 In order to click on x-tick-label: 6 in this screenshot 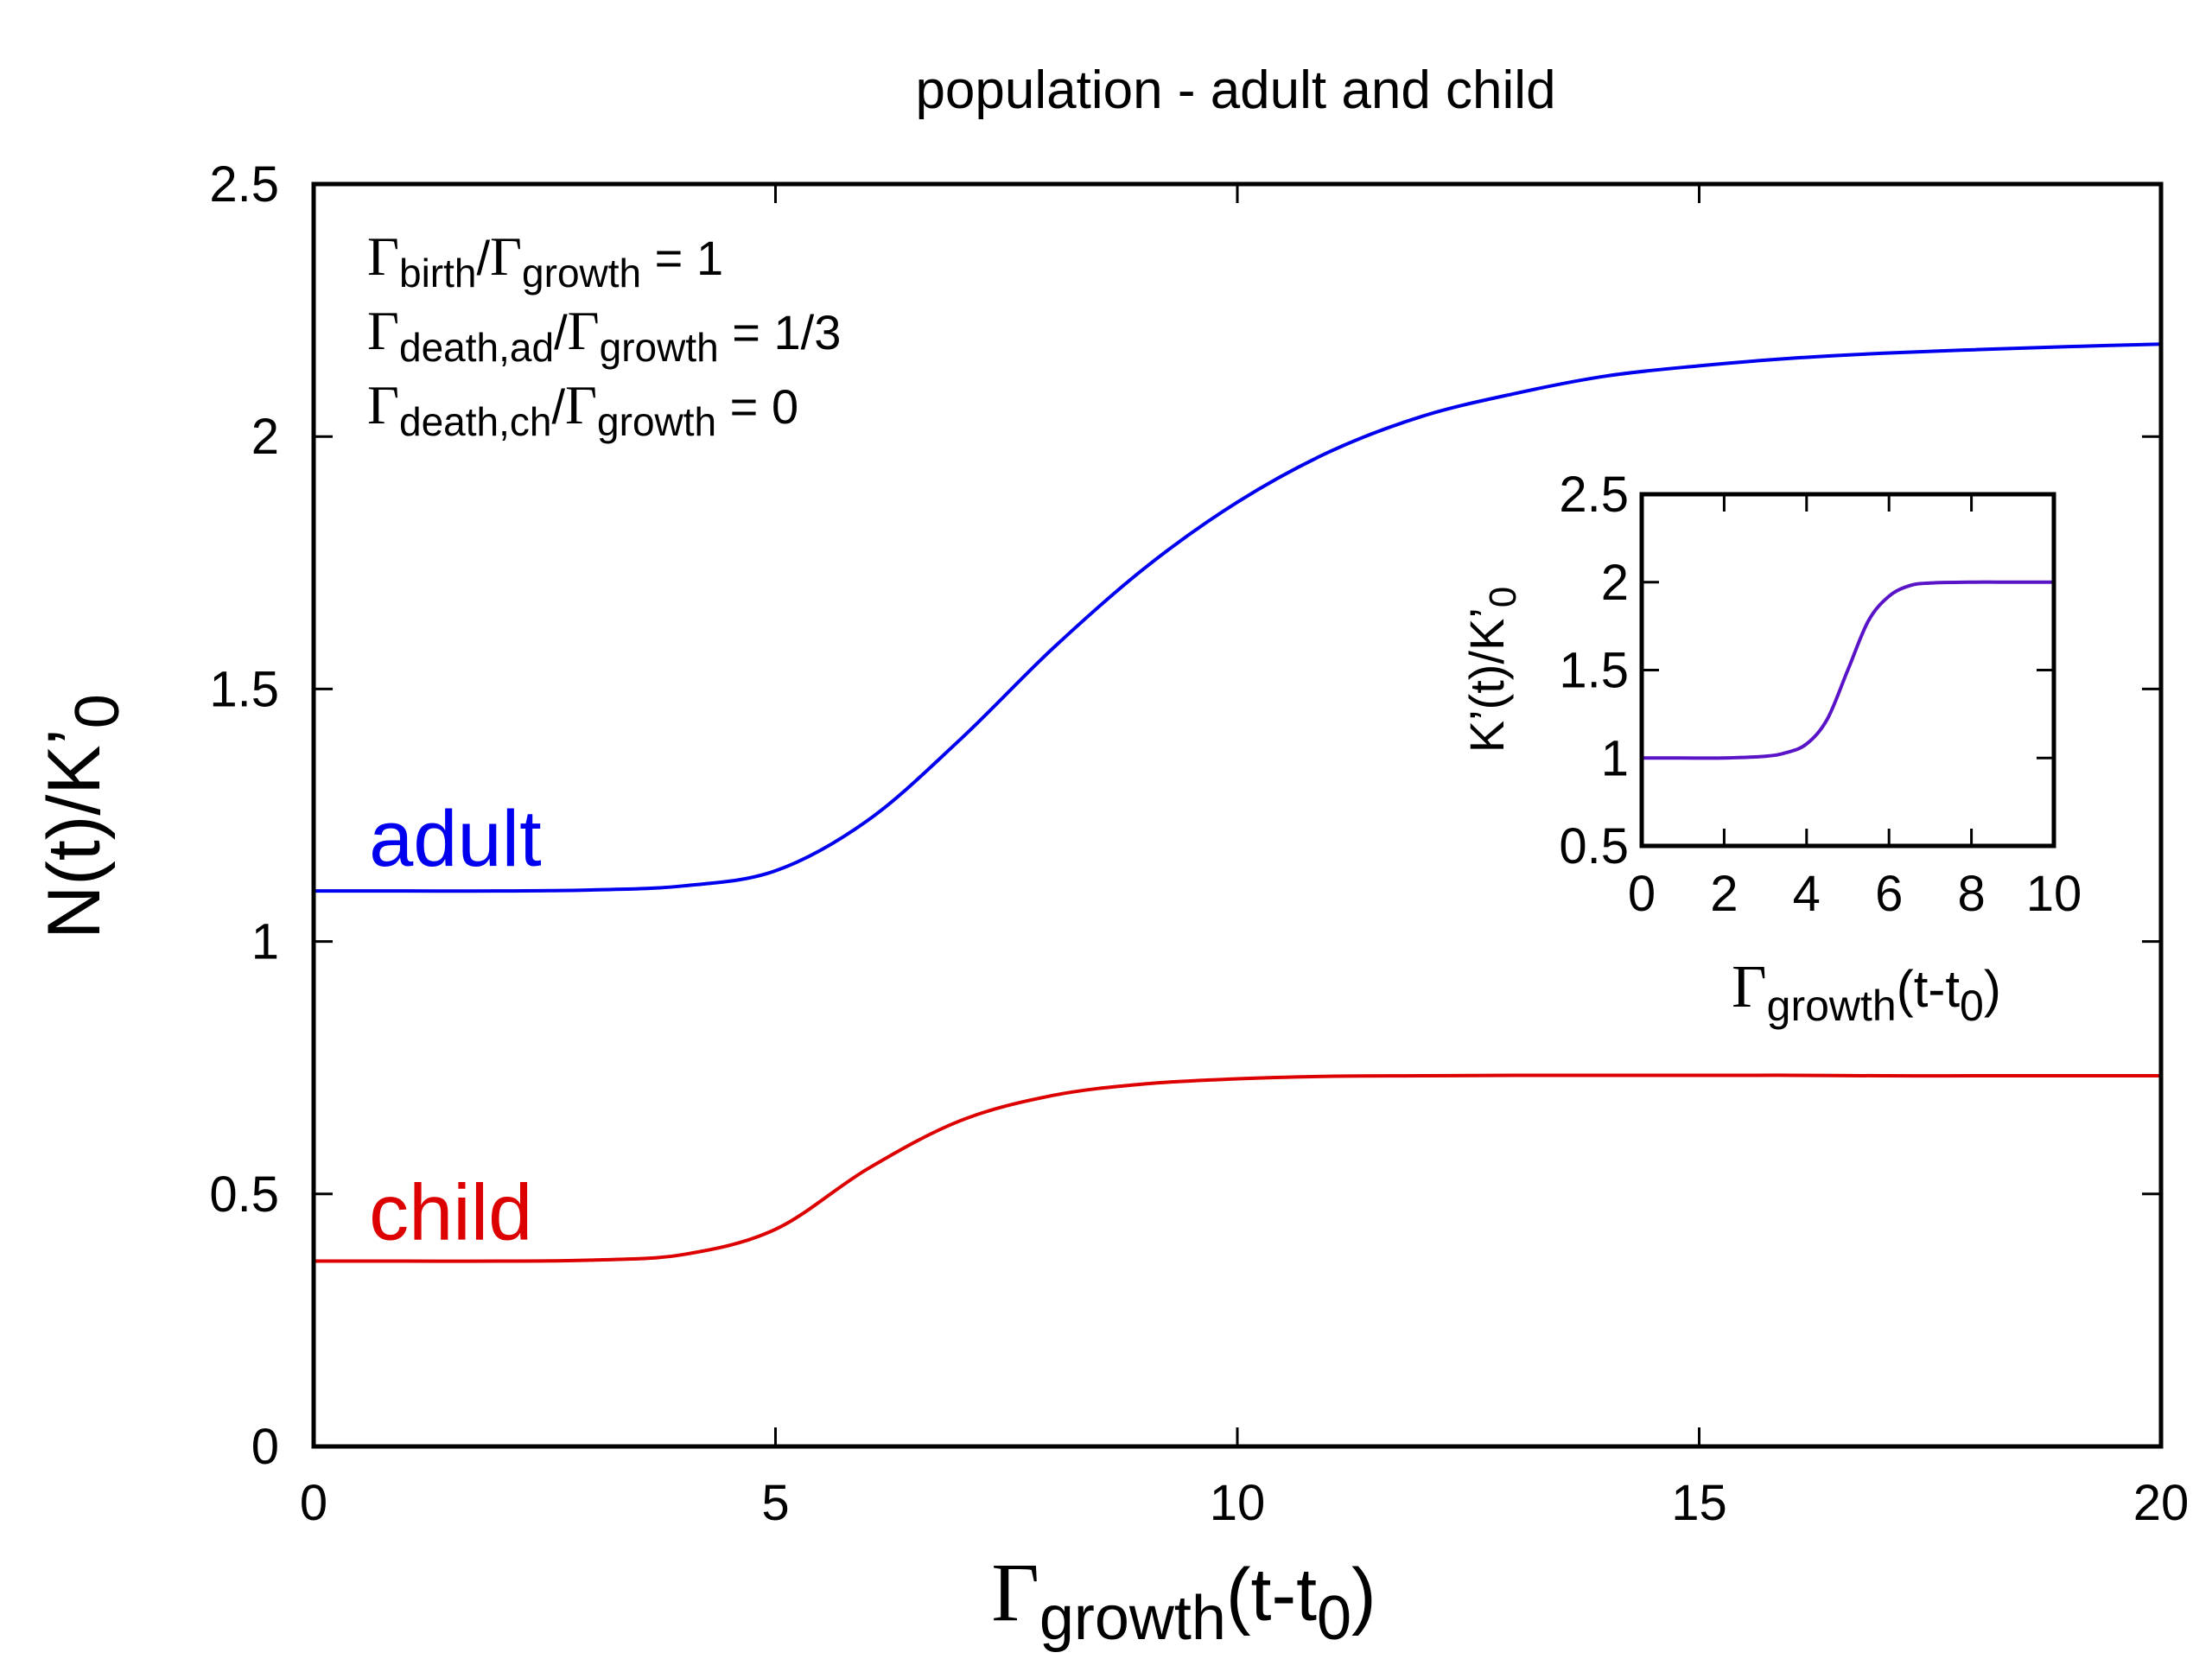, I will do `click(1889, 894)`.